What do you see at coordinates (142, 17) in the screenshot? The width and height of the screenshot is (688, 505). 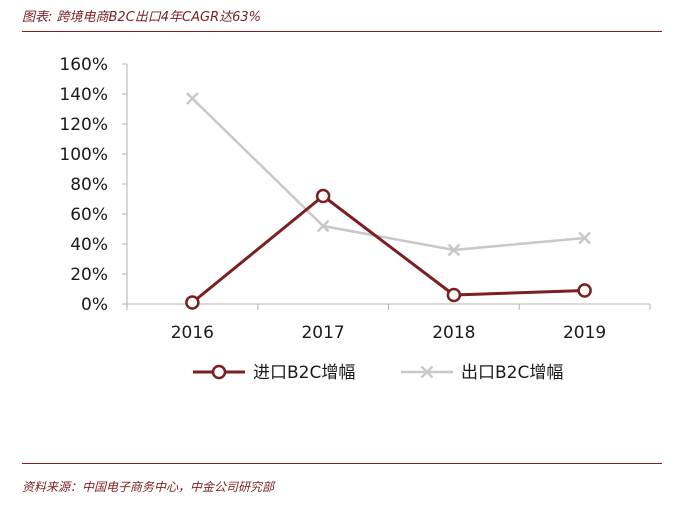 I see `figure-title: 图表: 跨境电商B2C出口4年CAGR达63%` at bounding box center [142, 17].